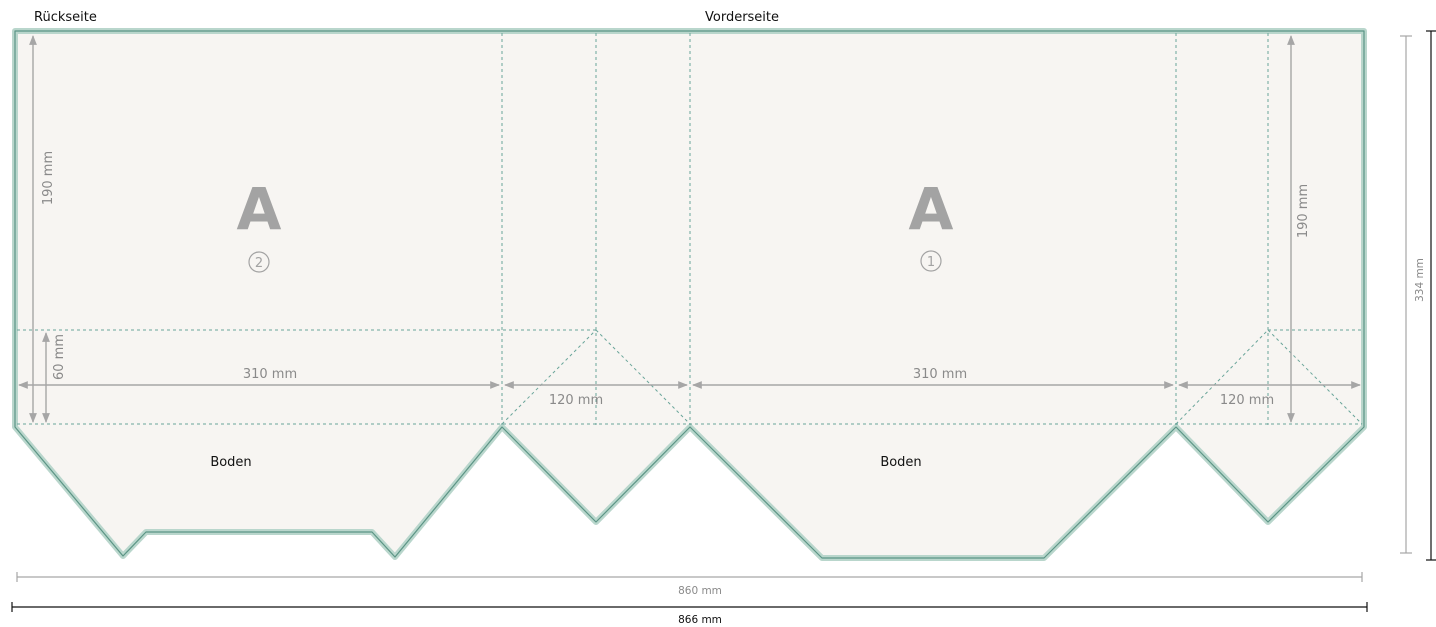 The width and height of the screenshot is (1436, 627). What do you see at coordinates (900, 462) in the screenshot?
I see `bottom-front-label: Boden` at bounding box center [900, 462].